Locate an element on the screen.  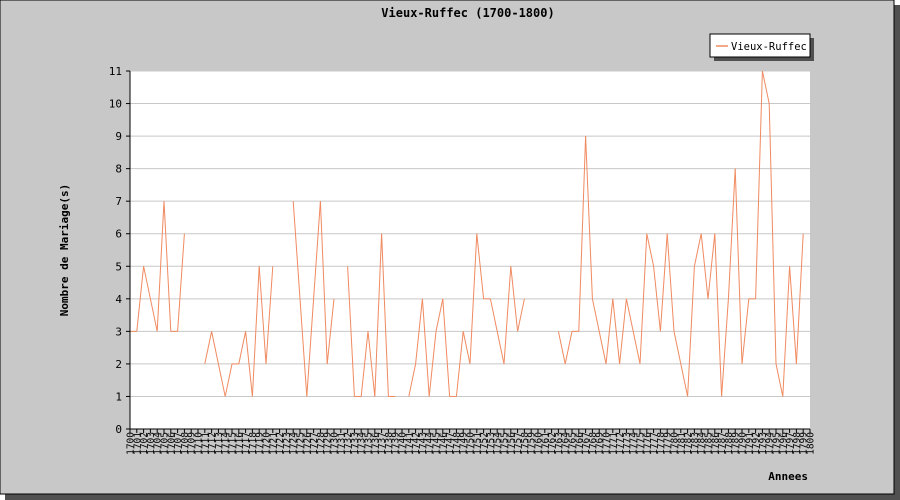
x-tick-label: 1793 is located at coordinates (763, 443).